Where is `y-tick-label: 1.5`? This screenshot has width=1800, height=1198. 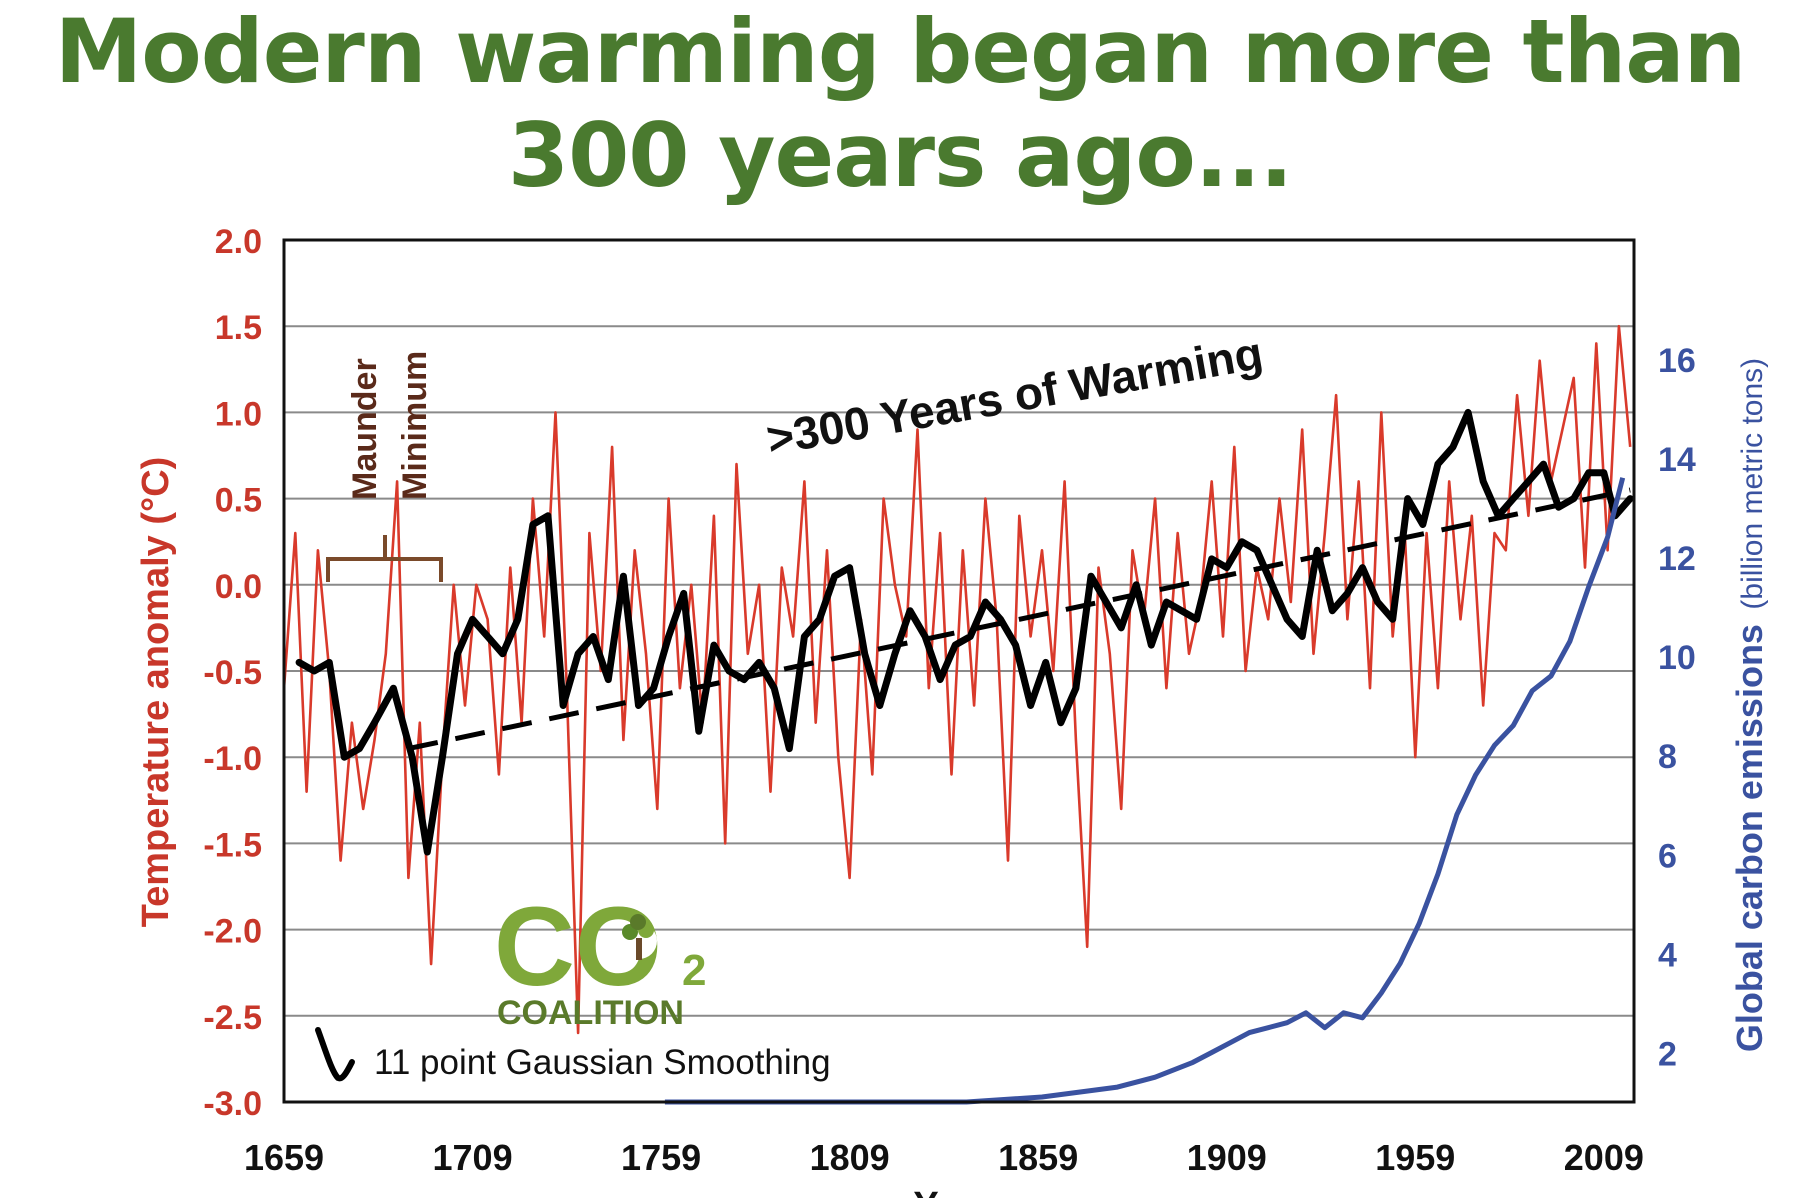
y-tick-label: 1.5 is located at coordinates (238, 328).